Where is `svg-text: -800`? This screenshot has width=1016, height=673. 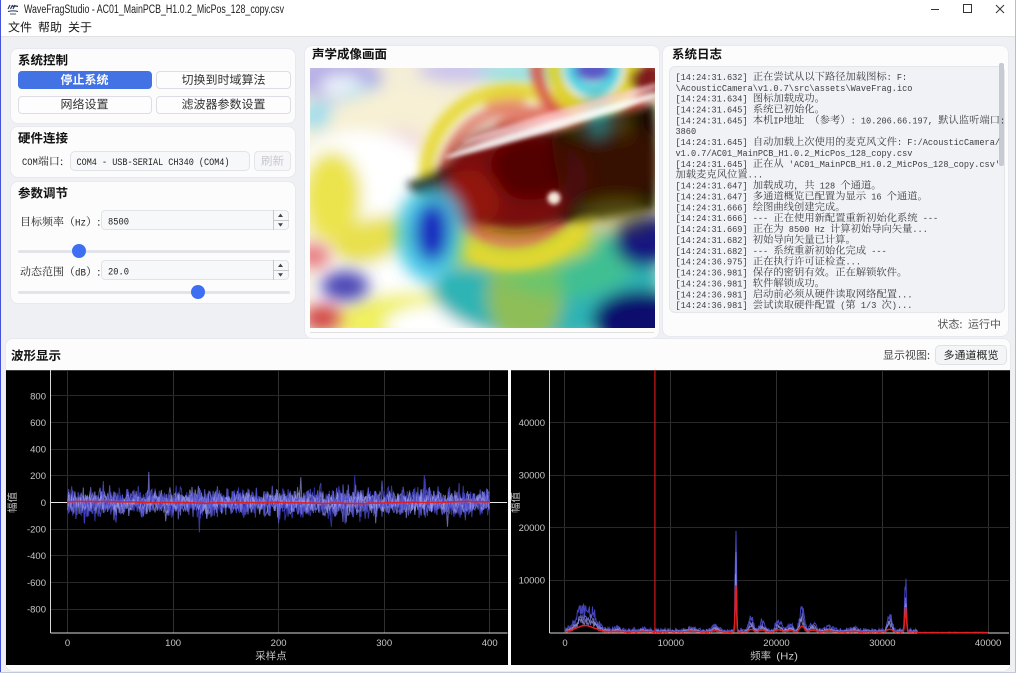
svg-text: -800 is located at coordinates (36, 610).